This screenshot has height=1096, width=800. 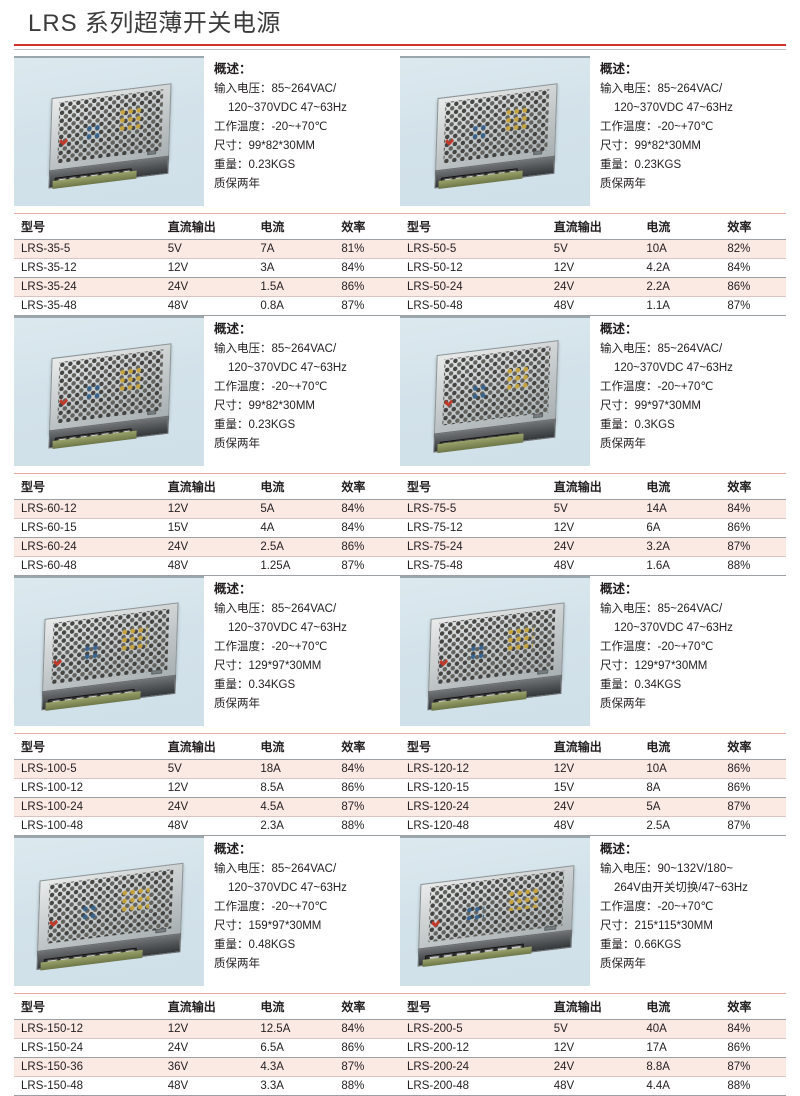 I want to click on current-cell: 40A, so click(x=680, y=1029).